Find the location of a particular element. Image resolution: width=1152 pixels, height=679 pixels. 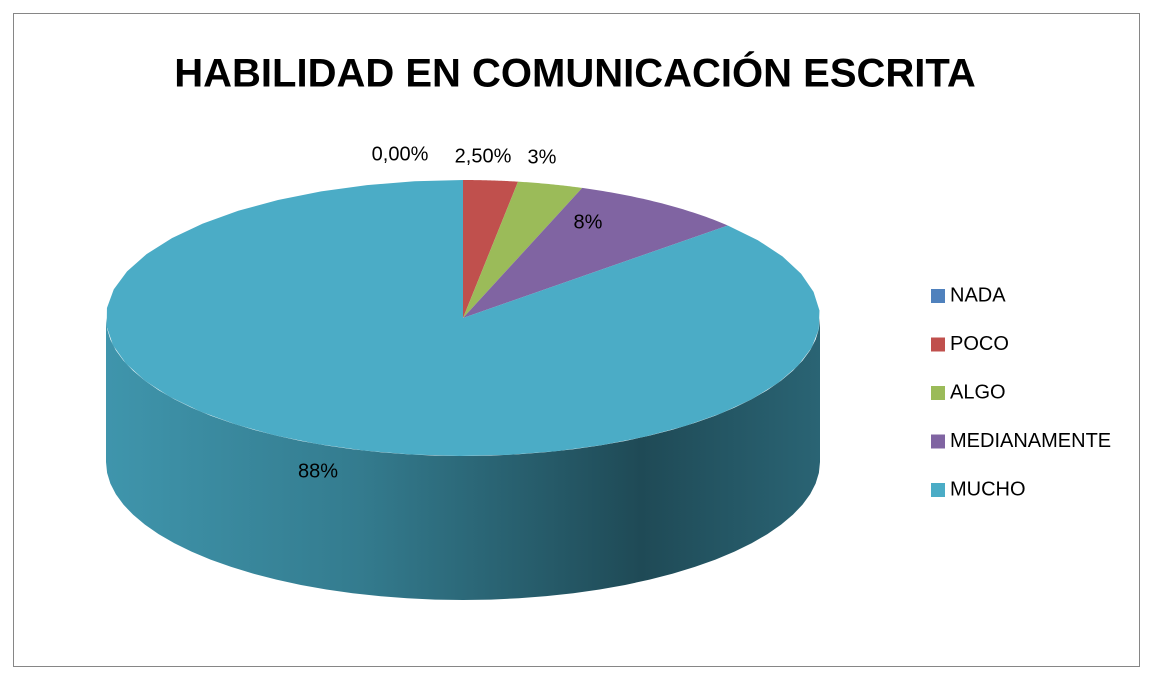

legend-label: POCO is located at coordinates (979, 344).